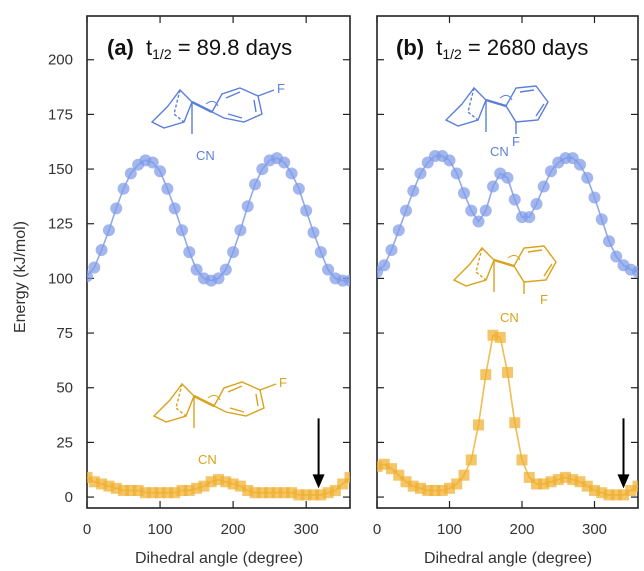 This screenshot has width=644, height=571. I want to click on y-tick-label: 100, so click(60, 278).